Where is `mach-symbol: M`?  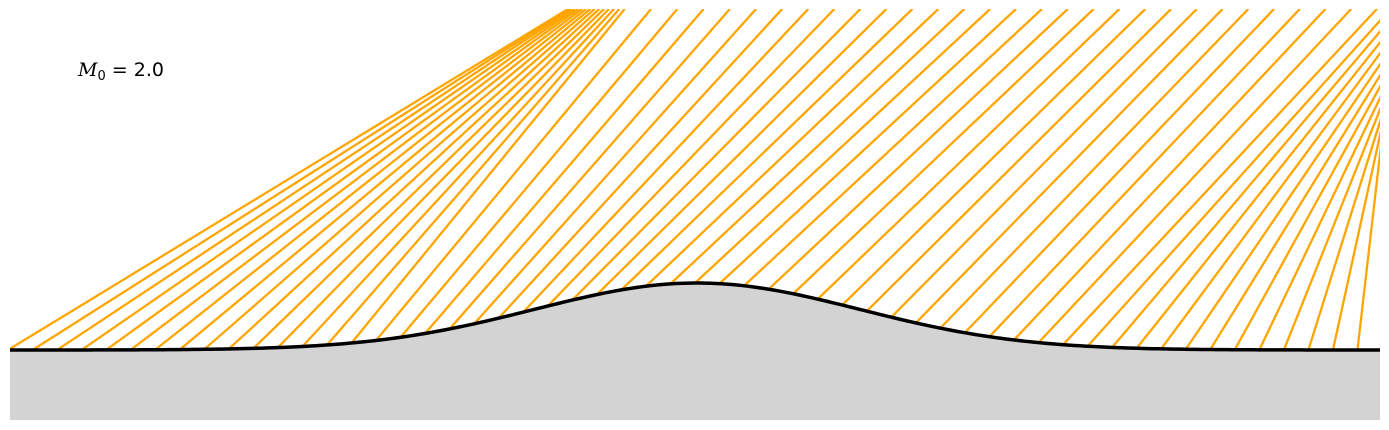
mach-symbol: M is located at coordinates (88, 70).